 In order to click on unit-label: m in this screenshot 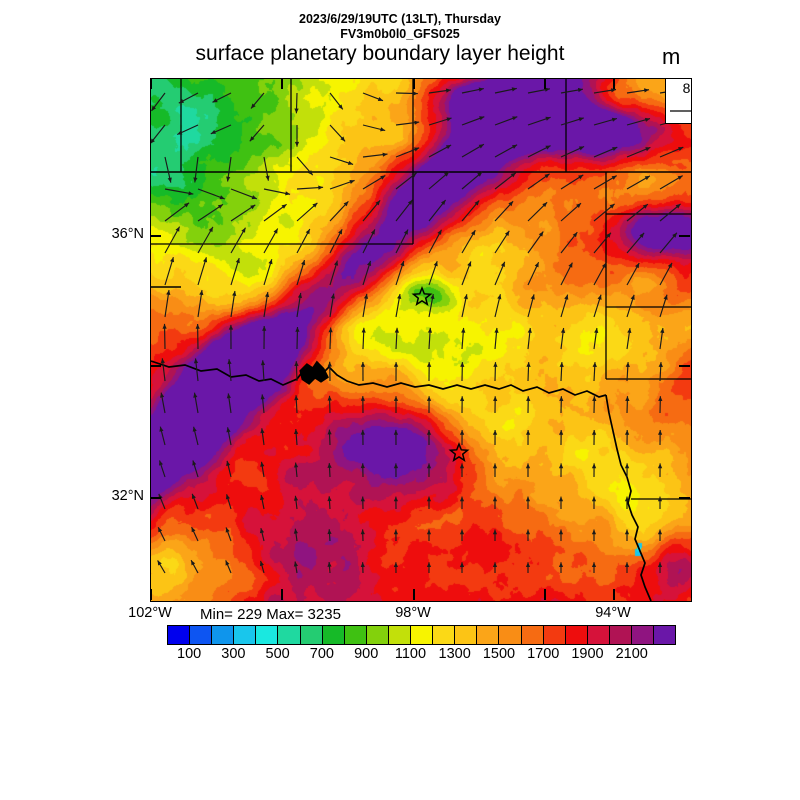, I will do `click(671, 56)`.